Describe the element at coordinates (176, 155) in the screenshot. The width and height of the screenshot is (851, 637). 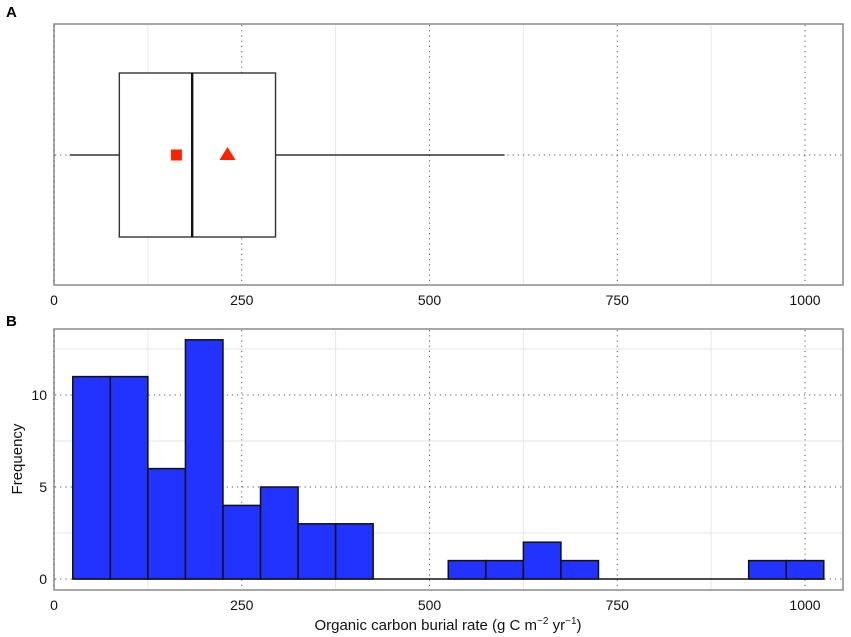
I see `square-marker` at that location.